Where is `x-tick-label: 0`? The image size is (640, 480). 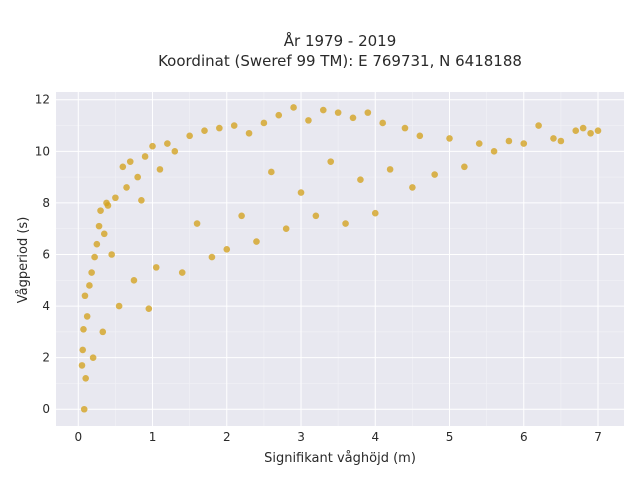
x-tick-label: 0 is located at coordinates (78, 437).